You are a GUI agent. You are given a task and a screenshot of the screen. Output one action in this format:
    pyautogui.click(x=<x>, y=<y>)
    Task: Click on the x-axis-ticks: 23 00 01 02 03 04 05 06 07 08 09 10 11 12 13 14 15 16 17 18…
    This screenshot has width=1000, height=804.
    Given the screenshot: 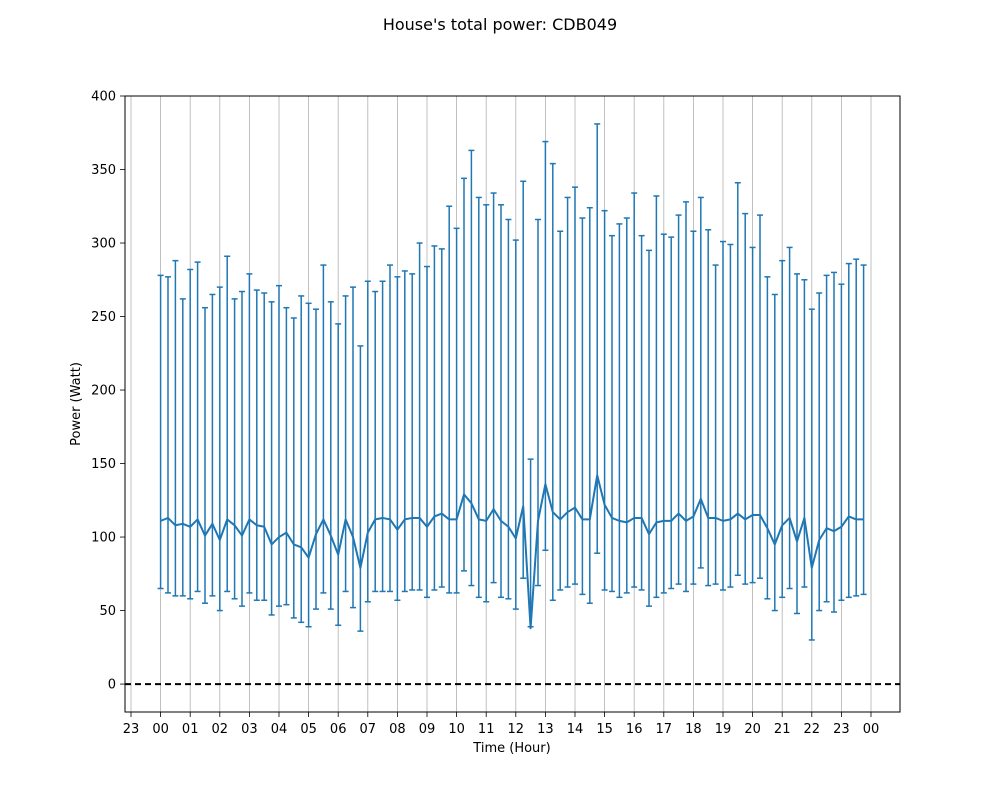 What is the action you would take?
    pyautogui.click(x=501, y=724)
    